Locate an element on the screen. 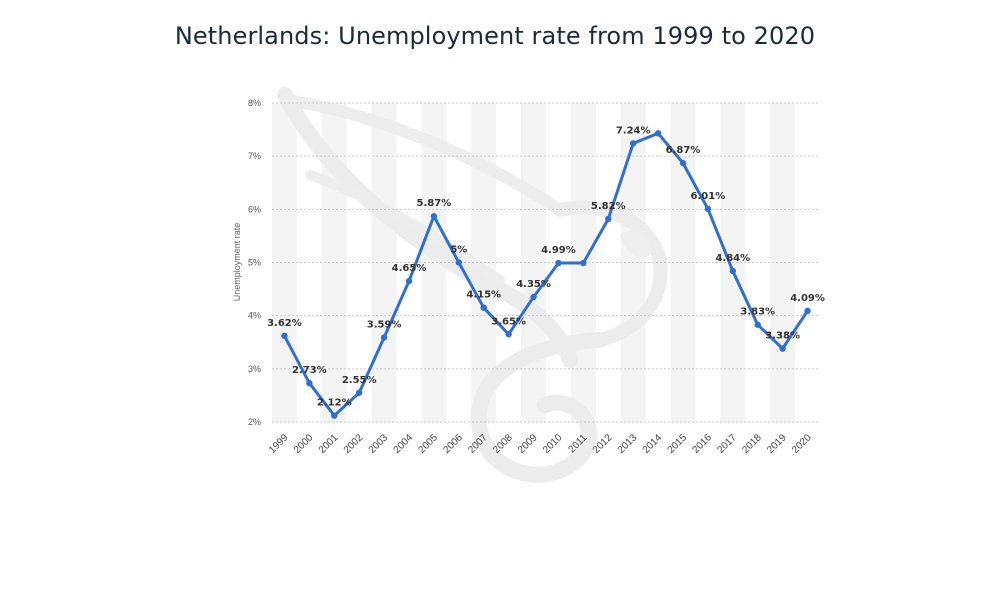 Image resolution: width=1000 pixels, height=600 pixels. x-tick-label: 2017 is located at coordinates (727, 444).